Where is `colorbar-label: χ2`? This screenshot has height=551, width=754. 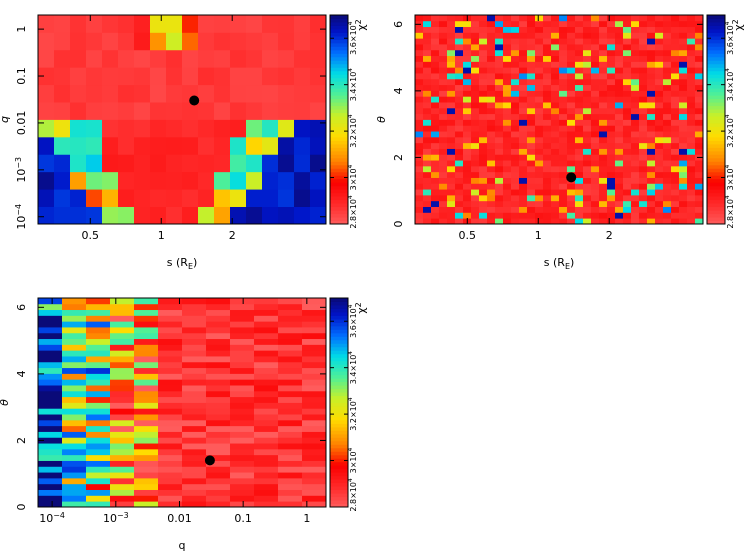
colorbar-label: χ2 is located at coordinates (361, 307).